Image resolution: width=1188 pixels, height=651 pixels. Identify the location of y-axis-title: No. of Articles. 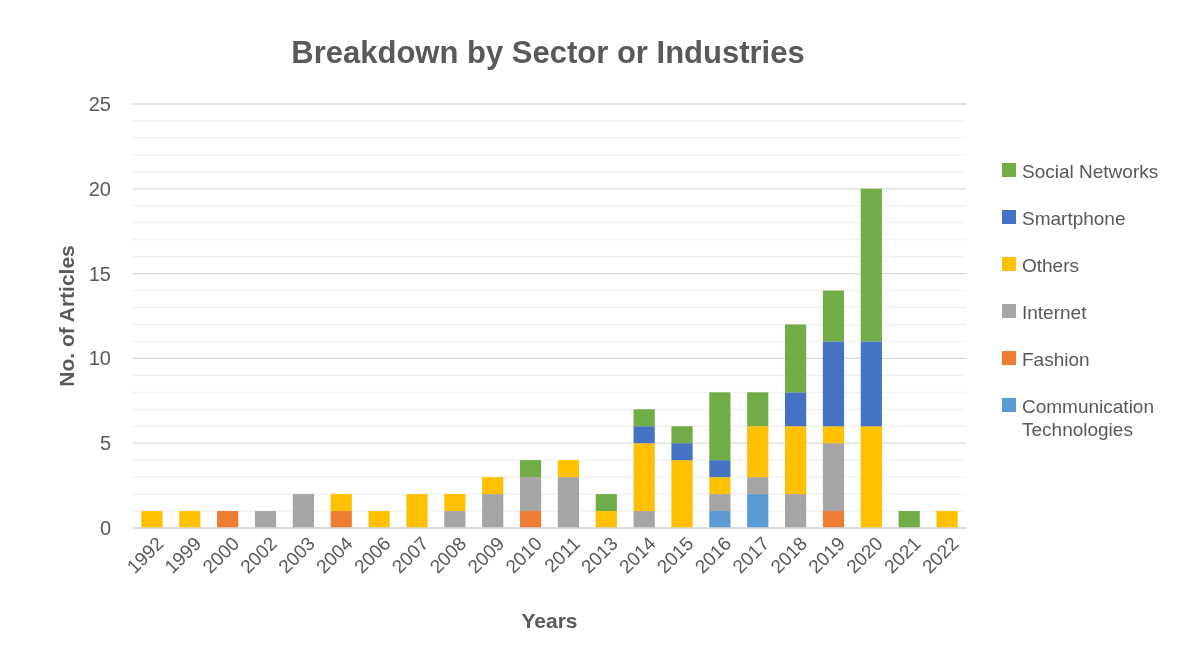
(66, 316).